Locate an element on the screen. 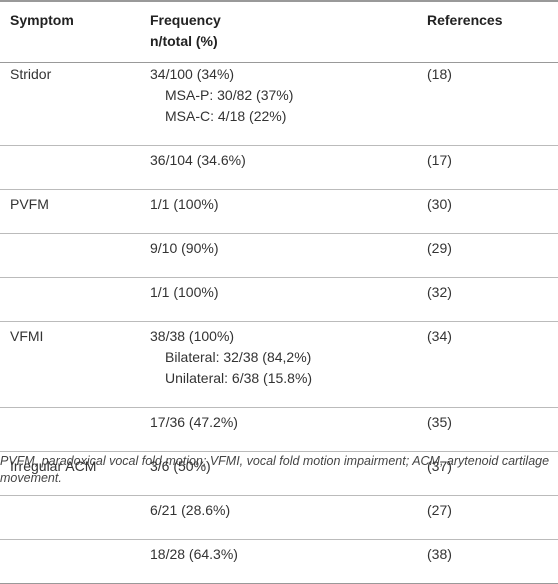  frequency-cell: 6/21 (28.6%) is located at coordinates (190, 510).